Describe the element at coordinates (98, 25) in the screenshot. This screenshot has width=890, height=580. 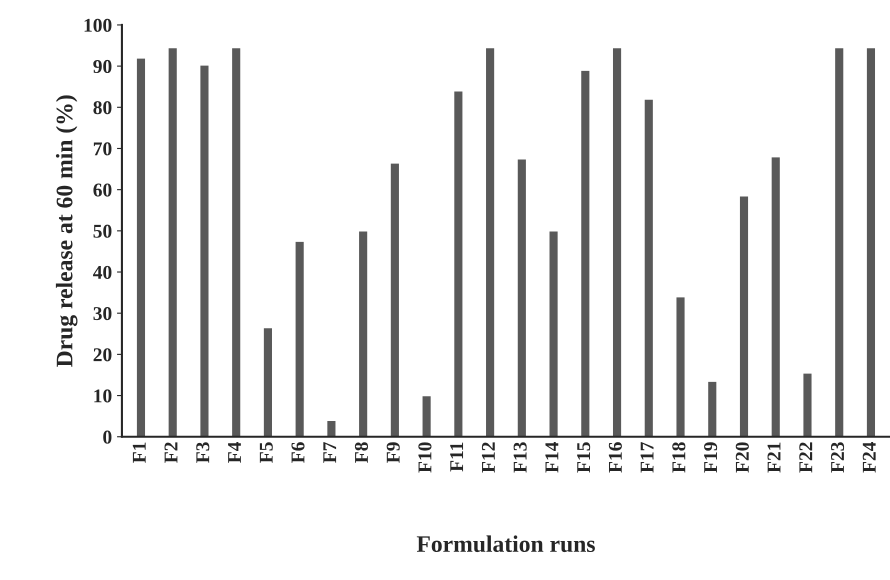
I see `y-tick-label: 100` at that location.